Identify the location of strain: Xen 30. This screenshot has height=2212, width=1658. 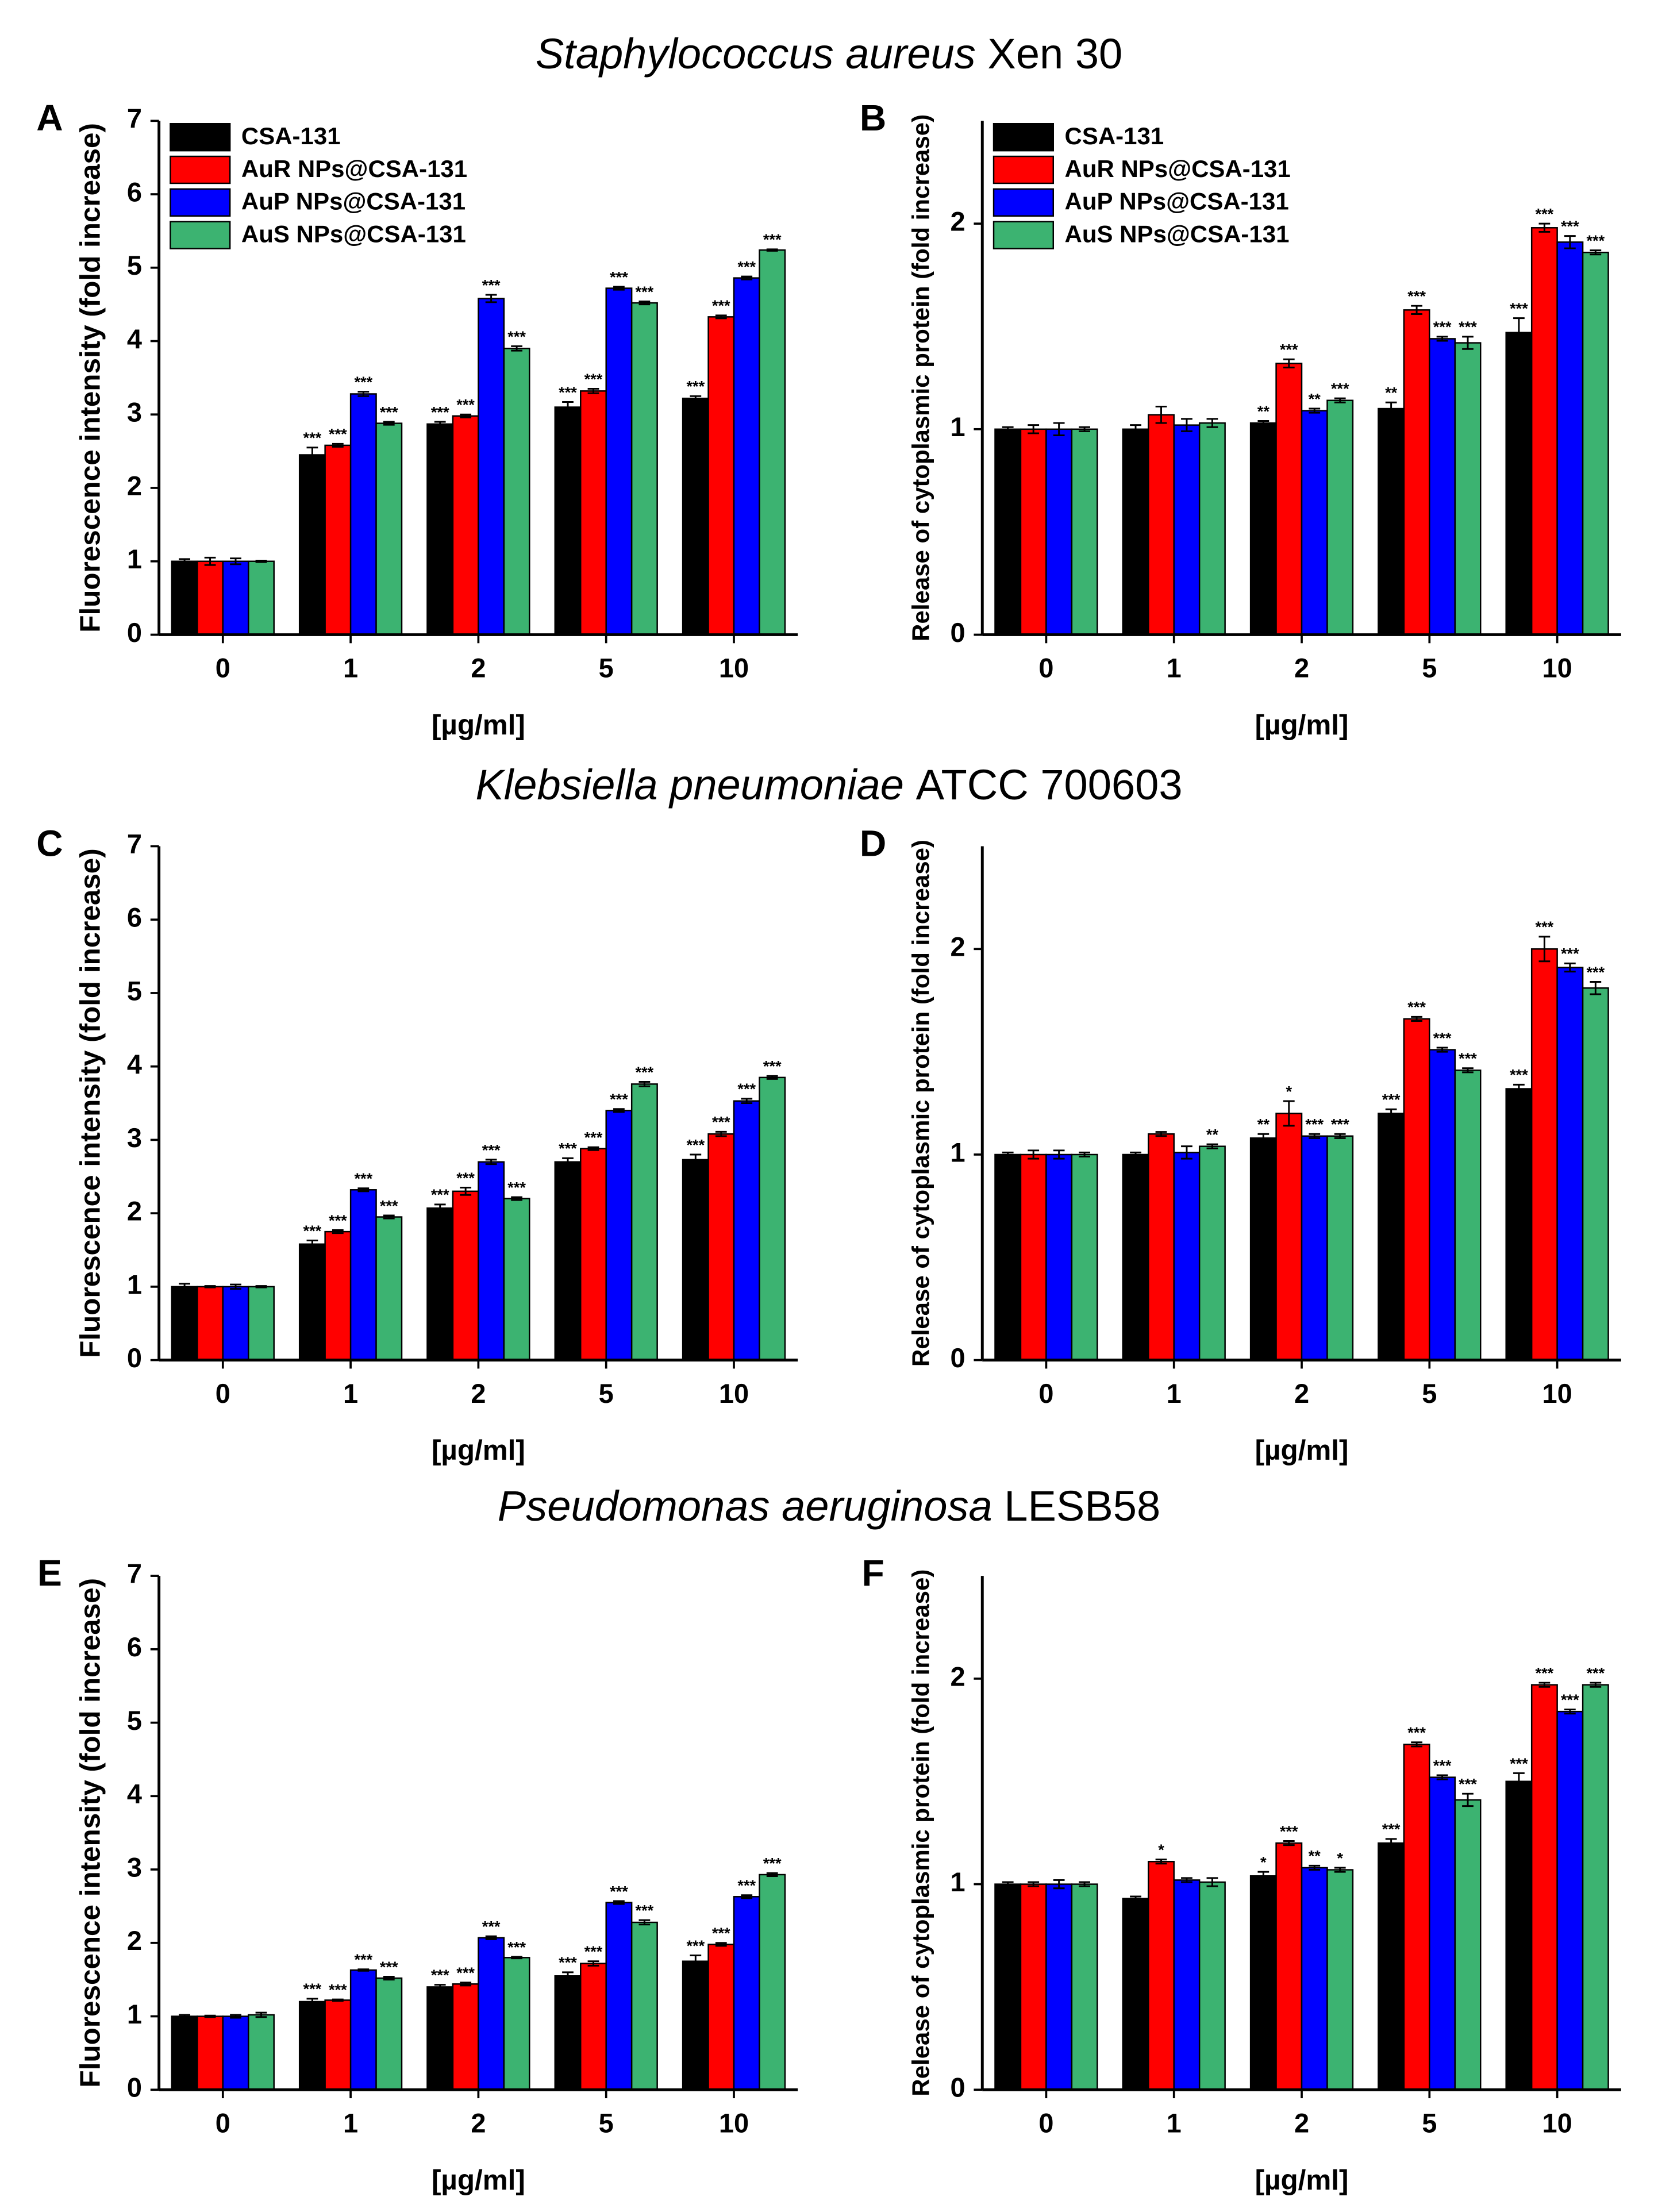
(1054, 54).